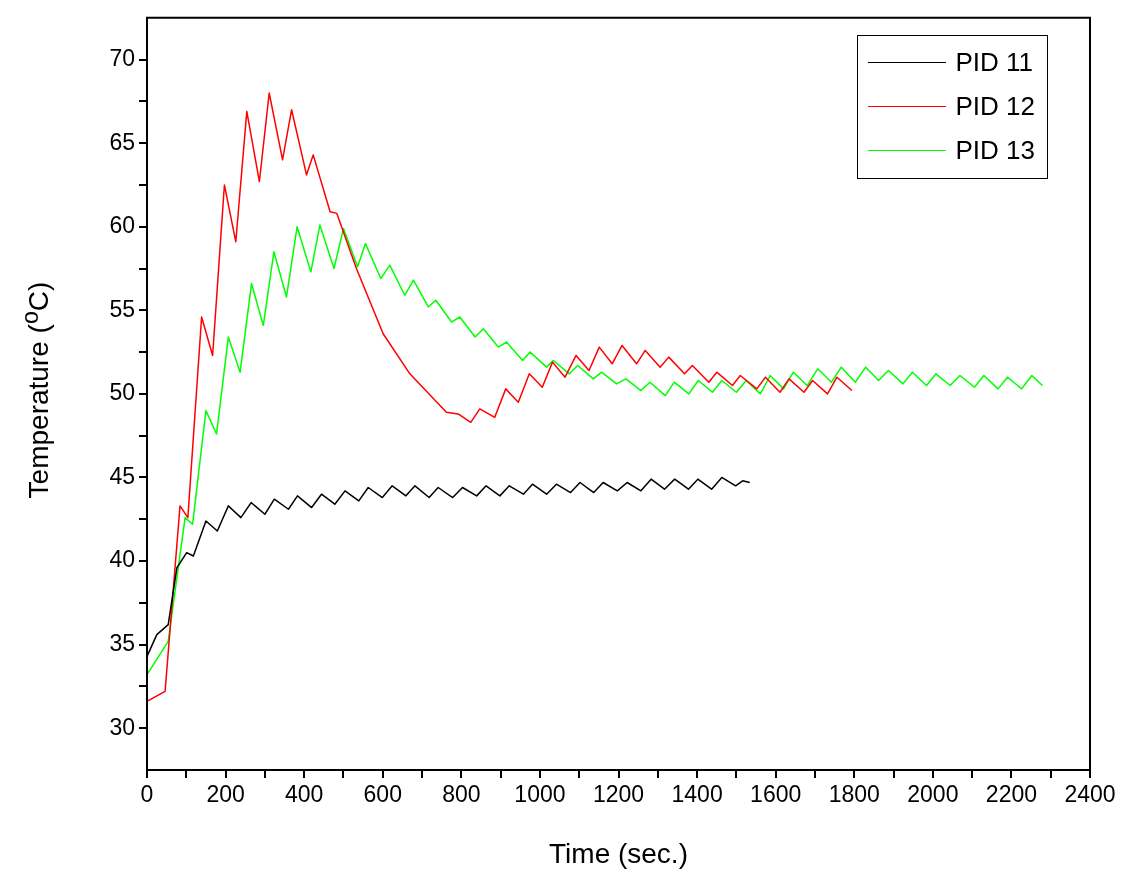 This screenshot has width=1125, height=879. I want to click on x-tick-label: 1600, so click(776, 794).